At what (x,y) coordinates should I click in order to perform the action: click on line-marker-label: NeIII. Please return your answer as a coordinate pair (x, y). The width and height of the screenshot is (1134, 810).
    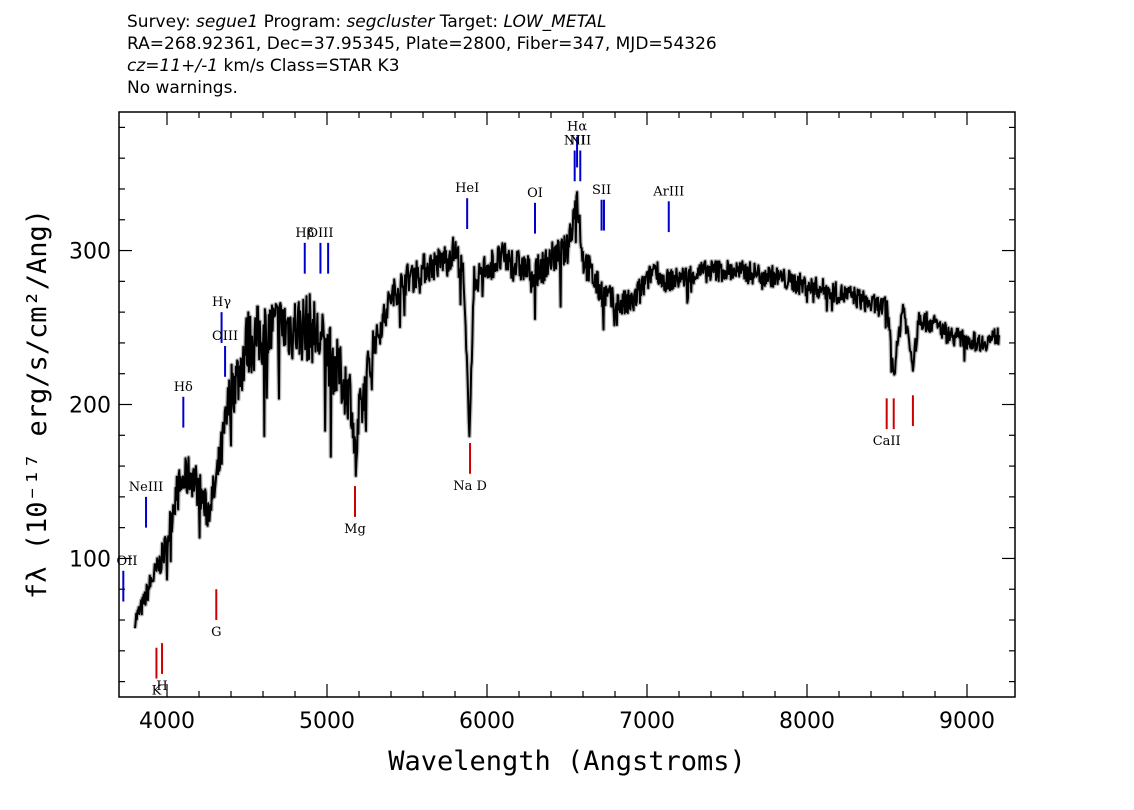
    Looking at the image, I should click on (146, 487).